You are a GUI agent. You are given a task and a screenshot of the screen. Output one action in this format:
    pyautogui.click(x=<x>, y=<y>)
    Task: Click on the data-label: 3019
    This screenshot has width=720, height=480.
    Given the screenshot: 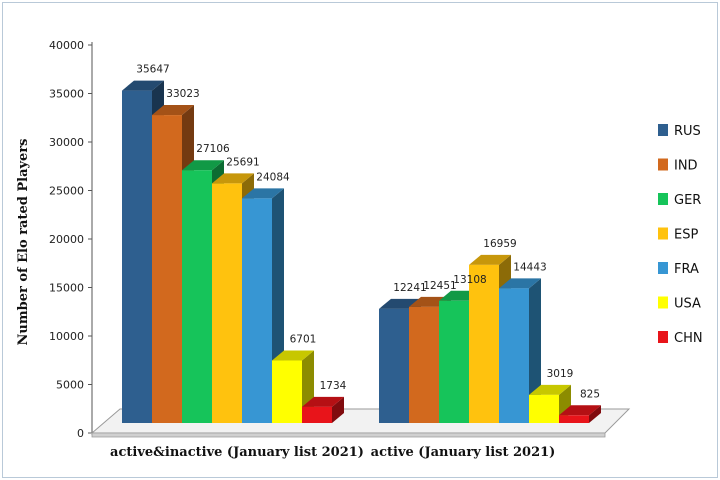 What is the action you would take?
    pyautogui.click(x=560, y=374)
    